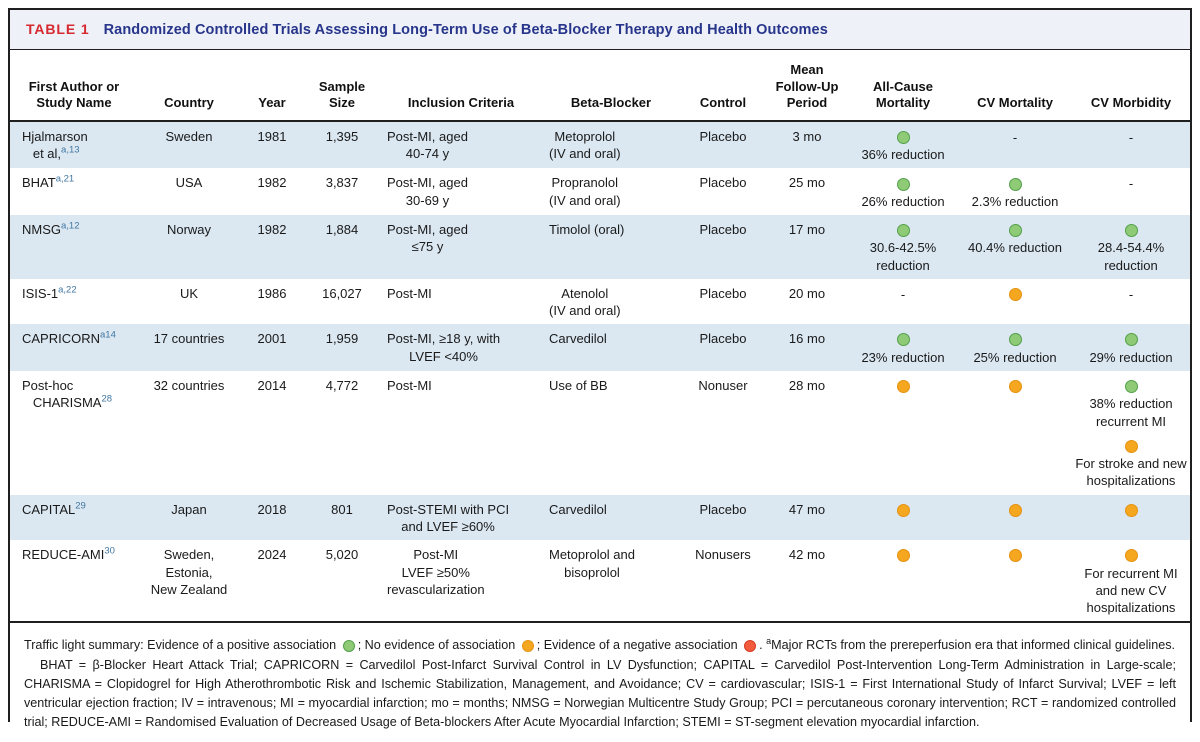  What do you see at coordinates (74, 580) in the screenshot?
I see `study-name-cell: REDUCE-AMI30` at bounding box center [74, 580].